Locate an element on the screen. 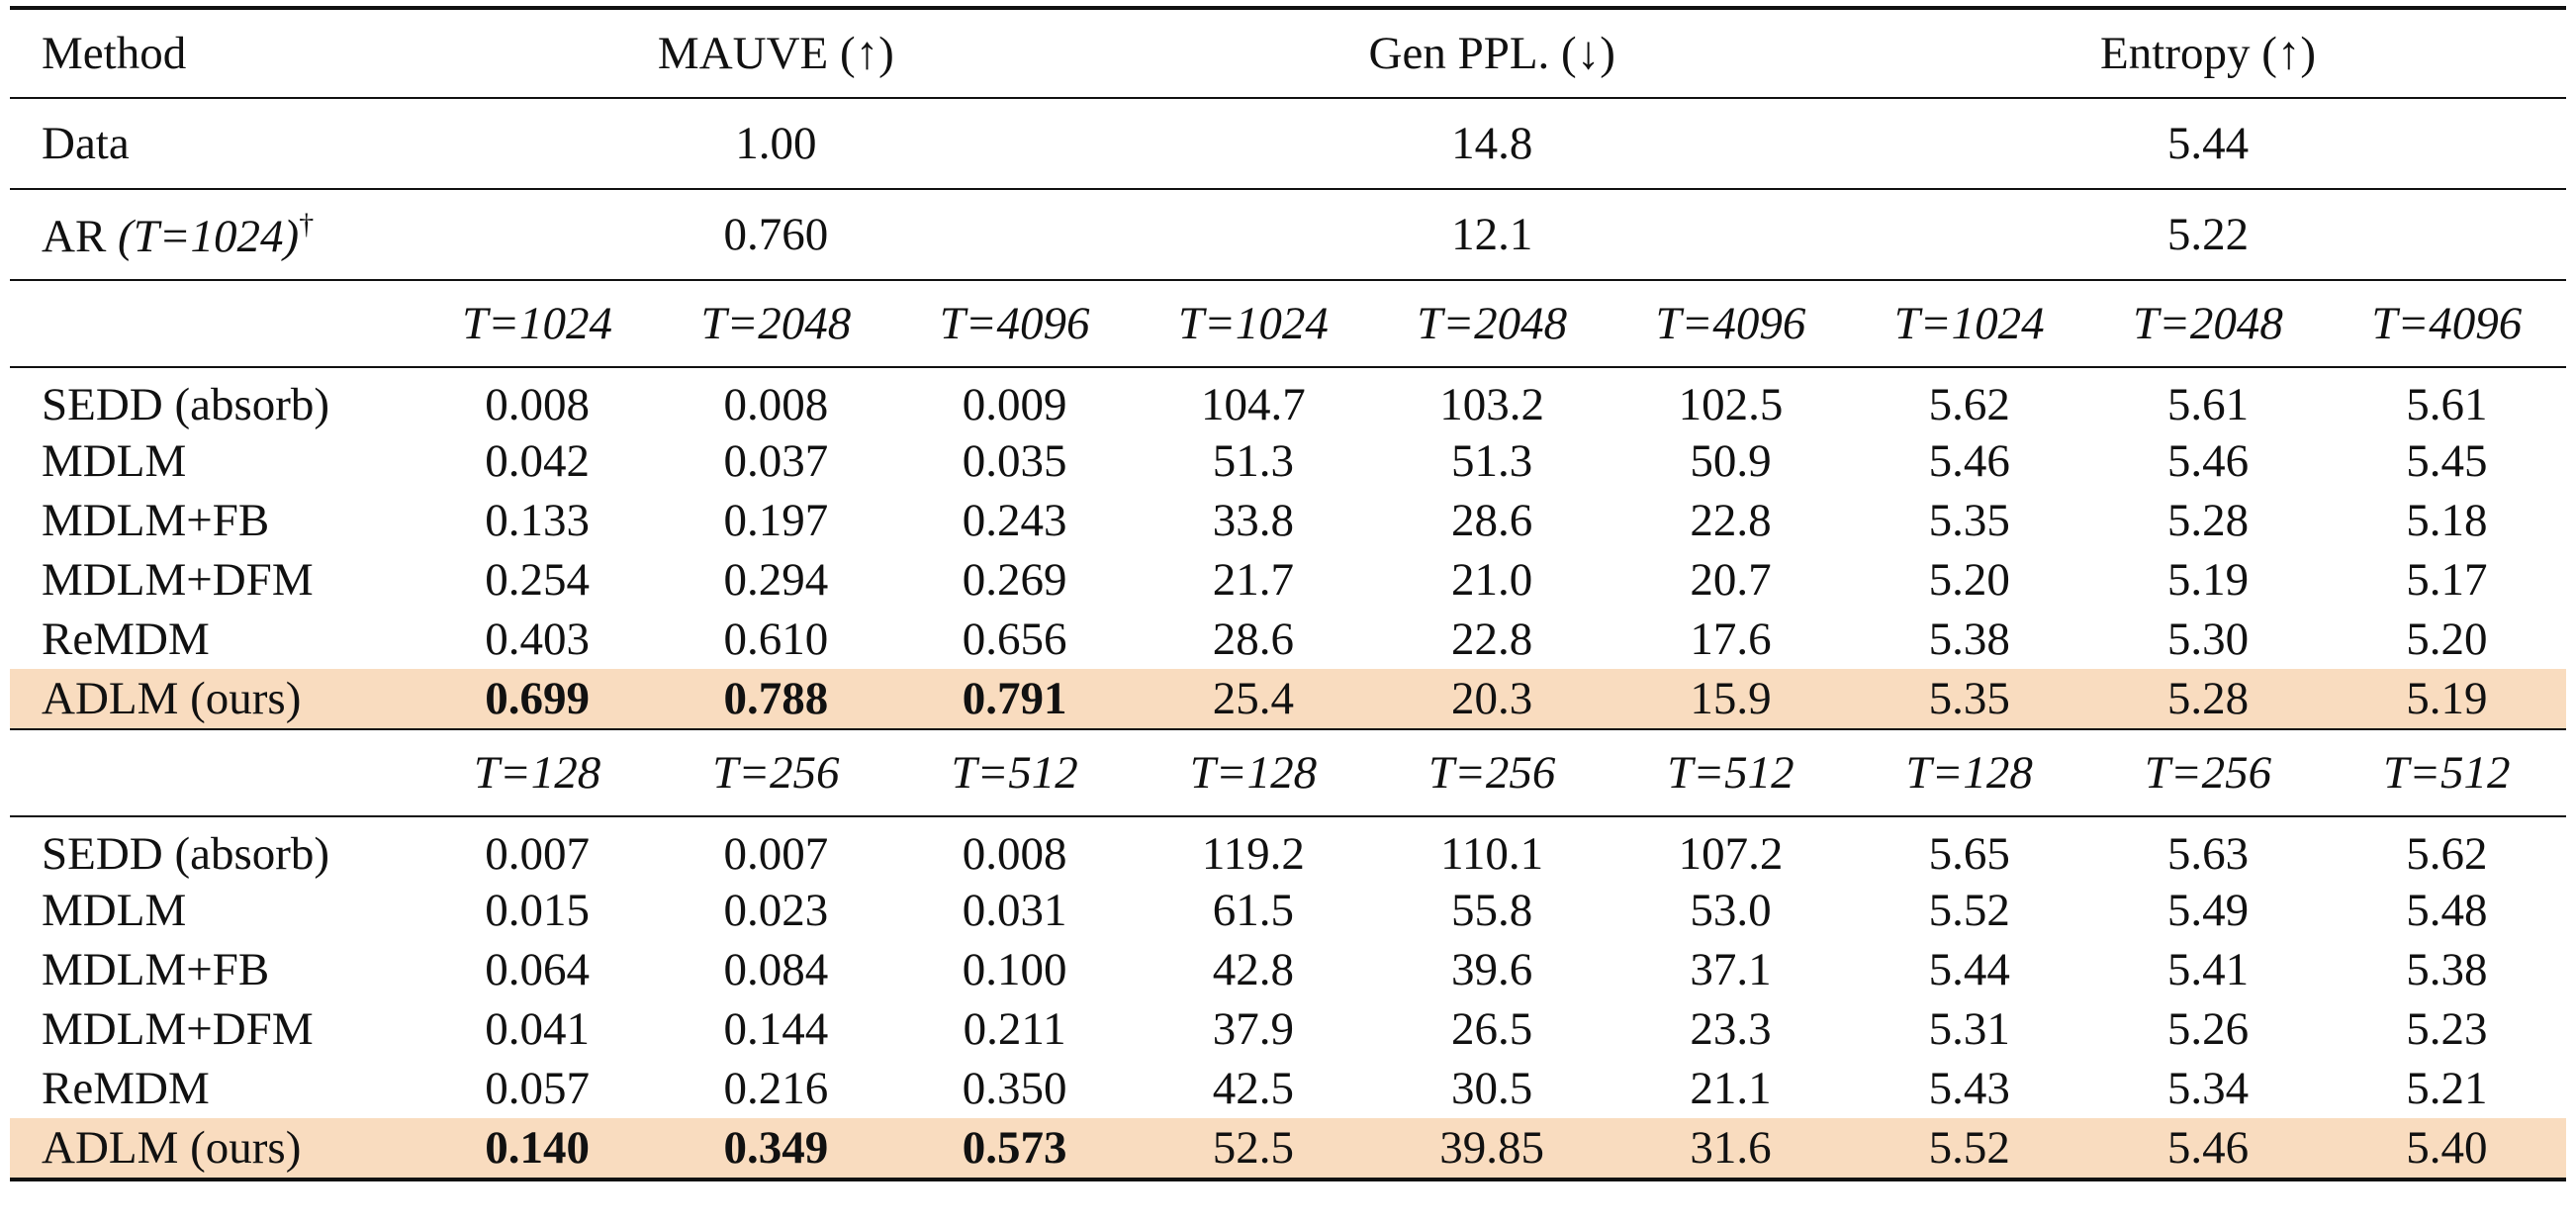  value-cell: 110.1 is located at coordinates (1492, 853).